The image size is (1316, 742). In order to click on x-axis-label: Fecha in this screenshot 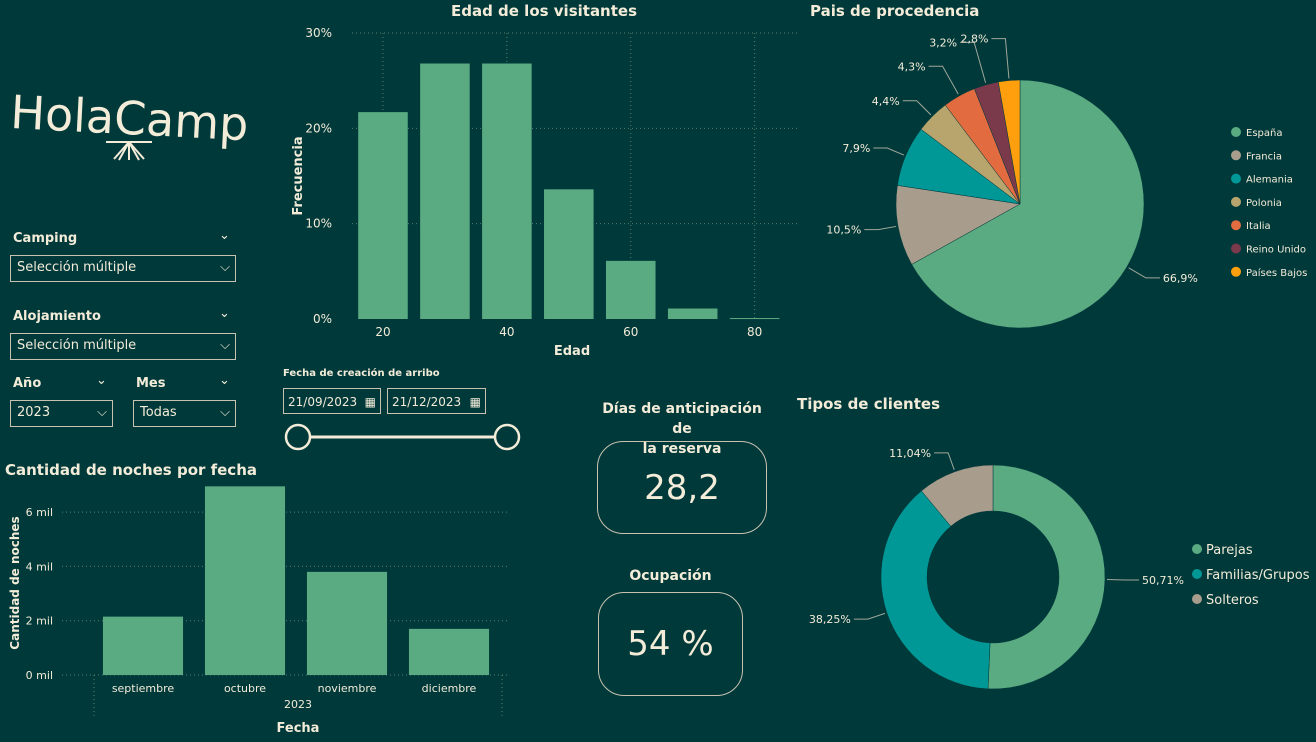, I will do `click(298, 728)`.